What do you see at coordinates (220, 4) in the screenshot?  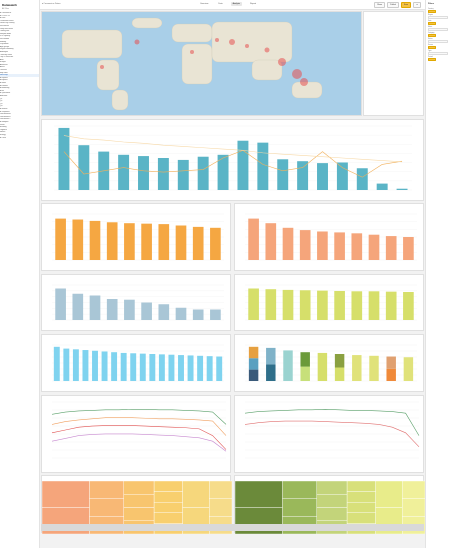 I see `tab-data: Data` at bounding box center [220, 4].